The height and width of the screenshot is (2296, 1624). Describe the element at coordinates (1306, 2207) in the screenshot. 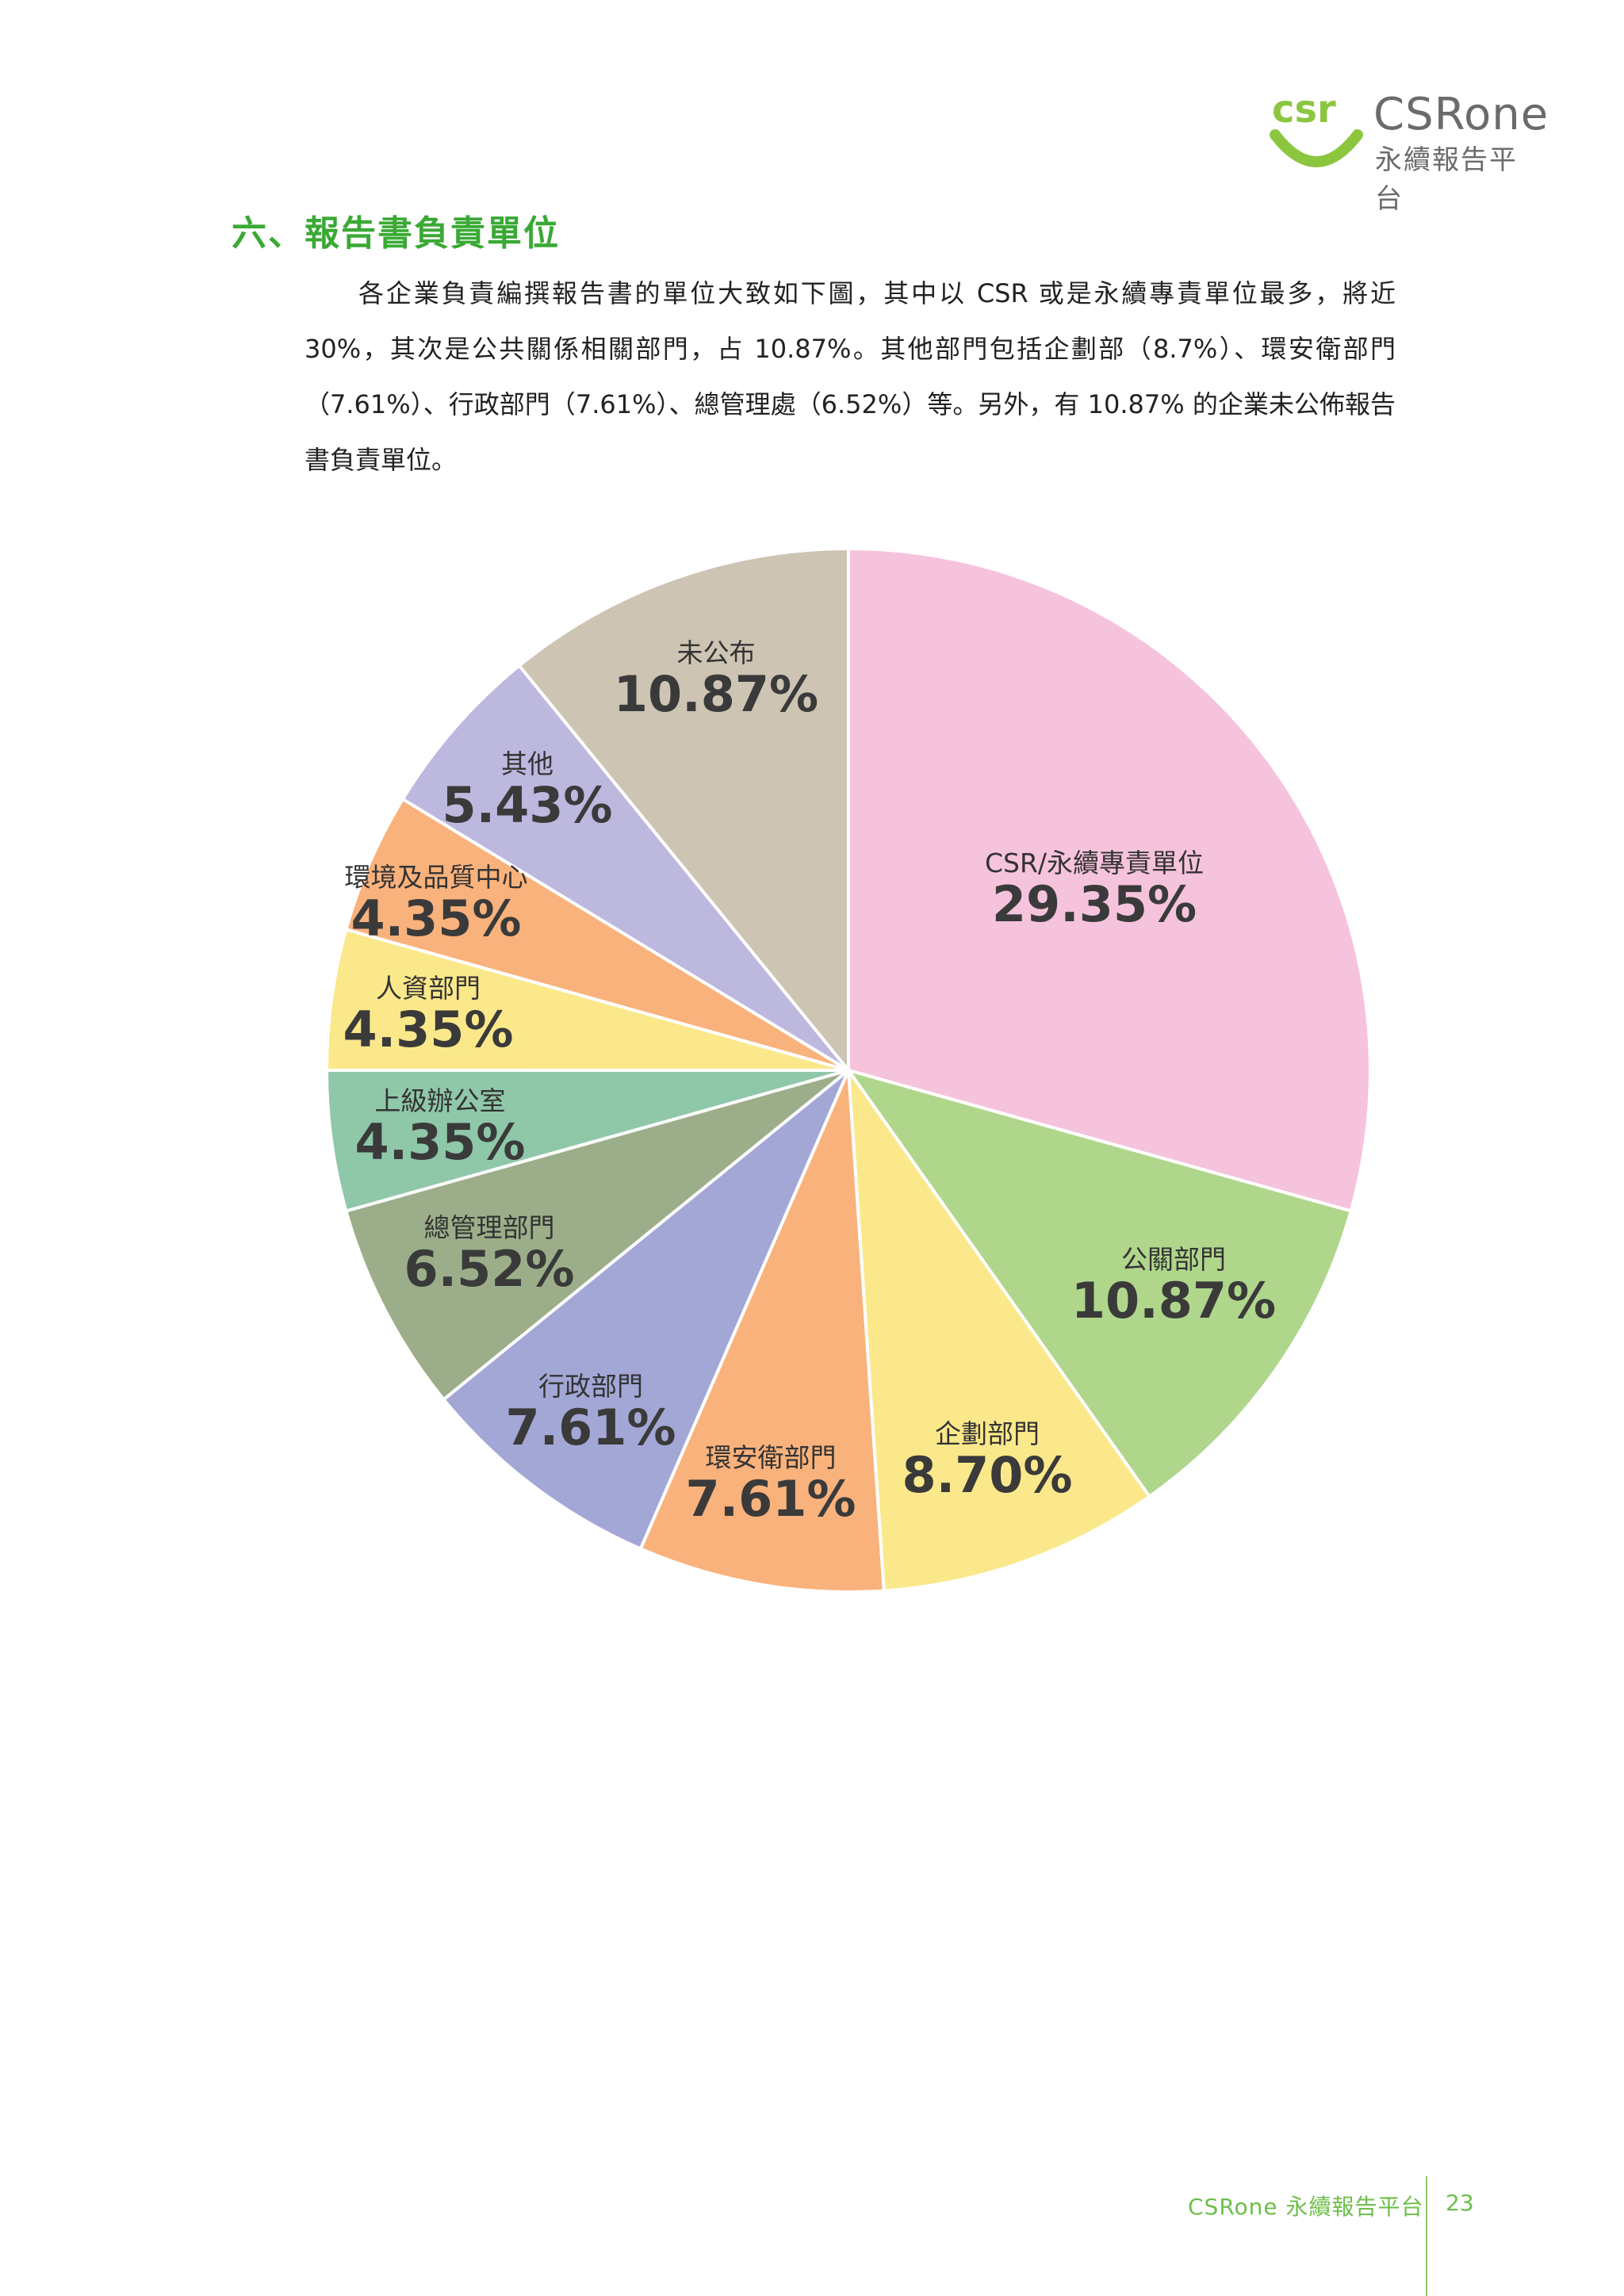

I see `footer-brand: CSRone 永續報告平台` at that location.